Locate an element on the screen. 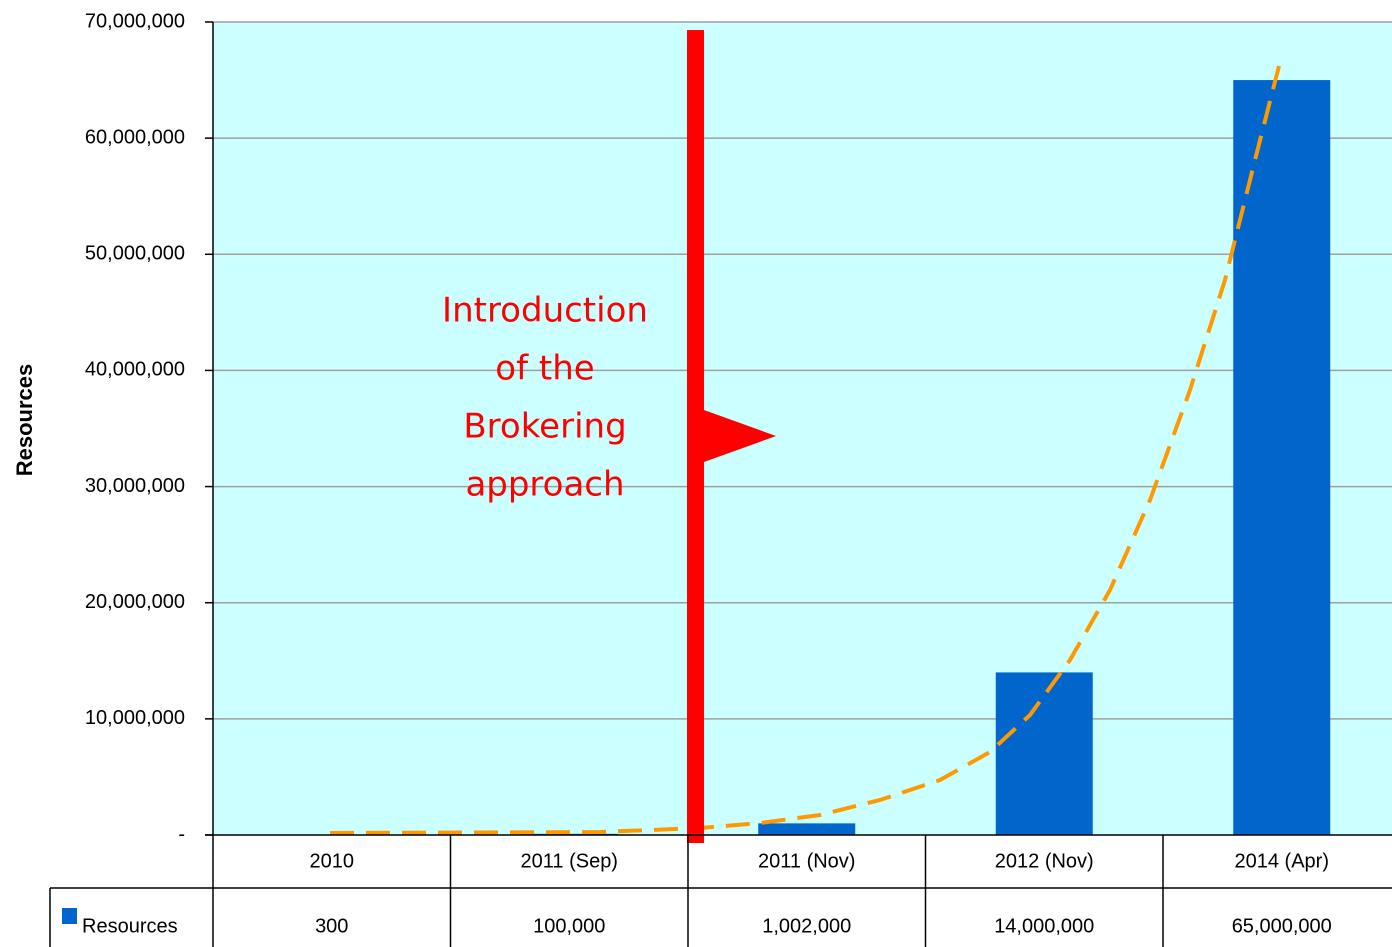 The height and width of the screenshot is (947, 1392). annotation-line: Introduction is located at coordinates (545, 311).